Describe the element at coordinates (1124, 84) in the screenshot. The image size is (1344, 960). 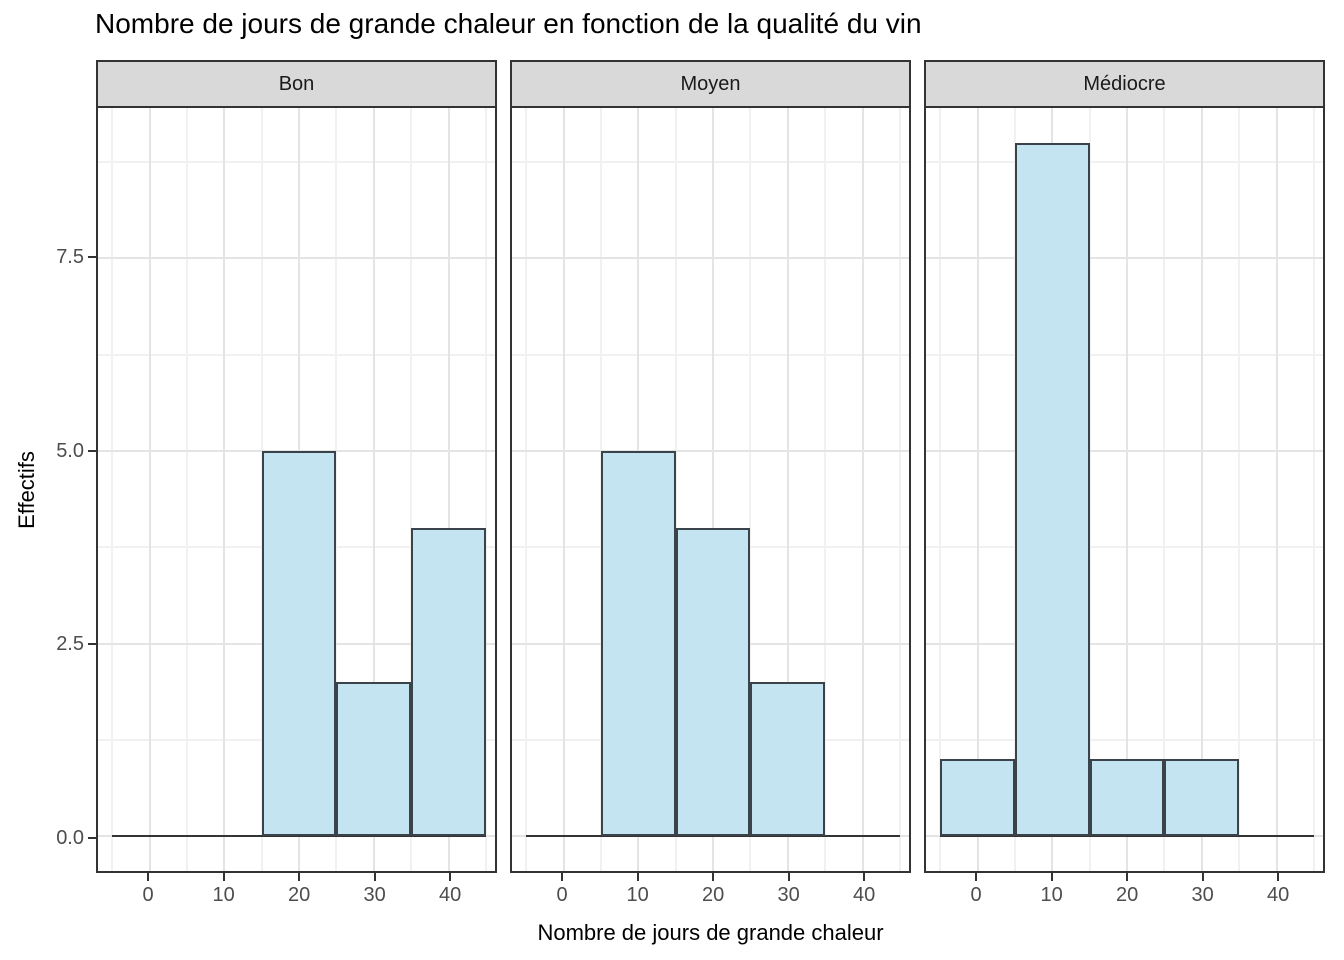
I see `facet-strip-mediocre: Médiocre` at that location.